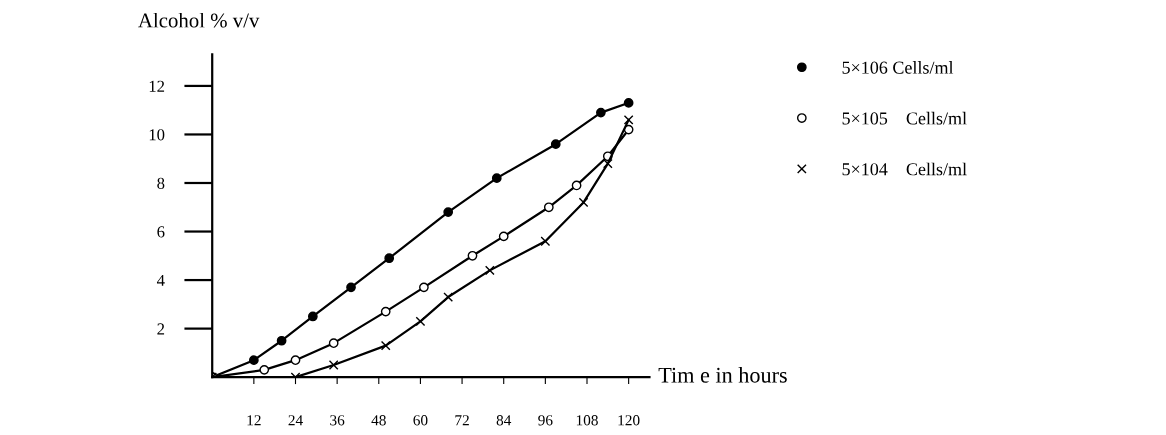 This screenshot has height=435, width=1166. Describe the element at coordinates (378, 420) in the screenshot. I see `x-tick-label: 48` at that location.